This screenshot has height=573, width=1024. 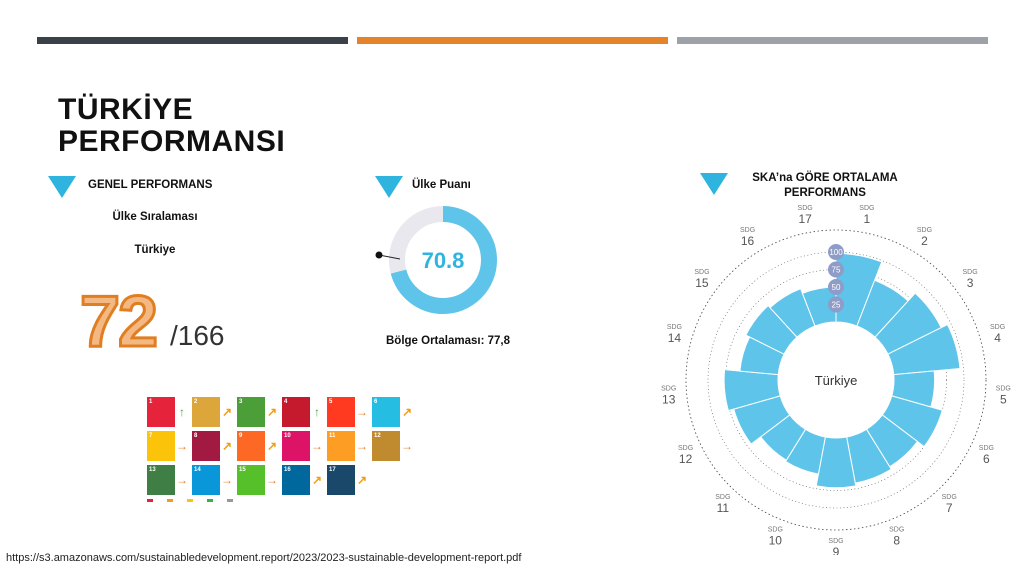 What do you see at coordinates (832, 40) in the screenshot?
I see `header-bar-gray` at bounding box center [832, 40].